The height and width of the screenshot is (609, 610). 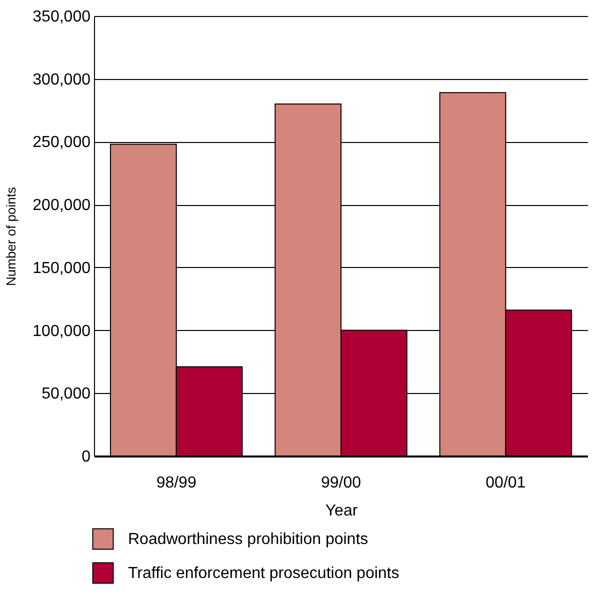 I want to click on y-tick-label: 50,000, so click(x=66, y=394).